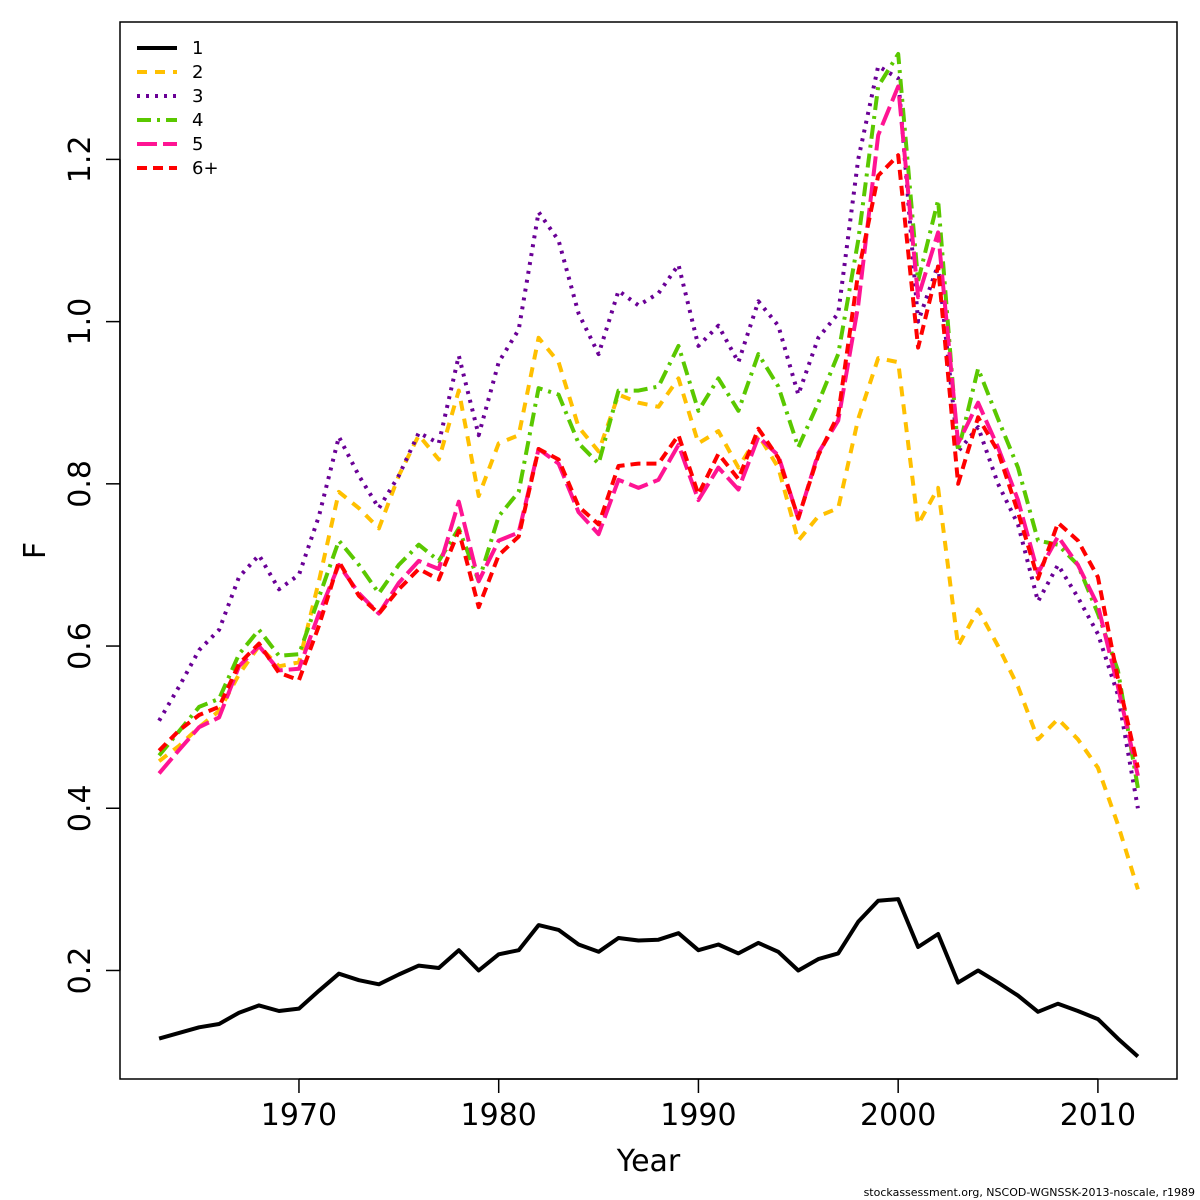  Describe the element at coordinates (698, 1115) in the screenshot. I see `x-tick-label: 1990` at that location.